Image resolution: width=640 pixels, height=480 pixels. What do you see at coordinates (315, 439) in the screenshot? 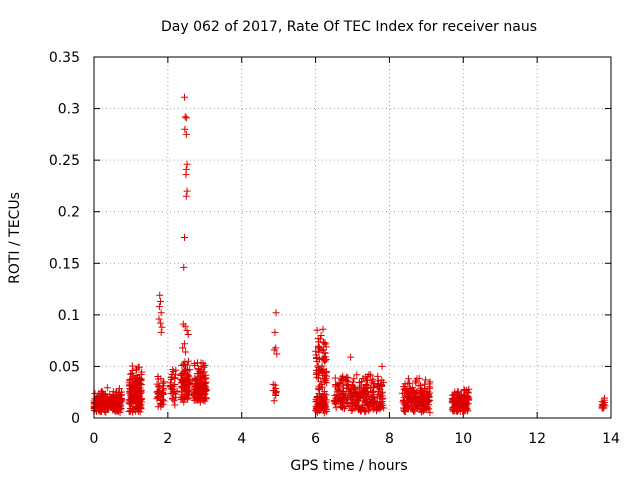
I see `x-tick-label: 6` at bounding box center [315, 439].